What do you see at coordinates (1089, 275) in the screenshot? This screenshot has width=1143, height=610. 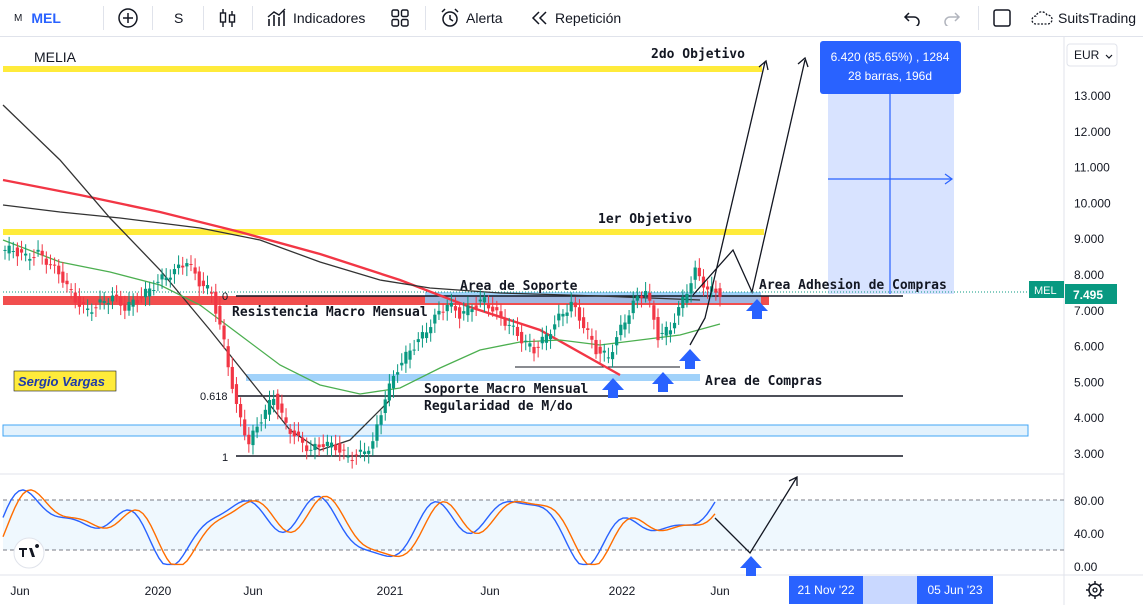 I see `price-axis-label: 8.000` at bounding box center [1089, 275].